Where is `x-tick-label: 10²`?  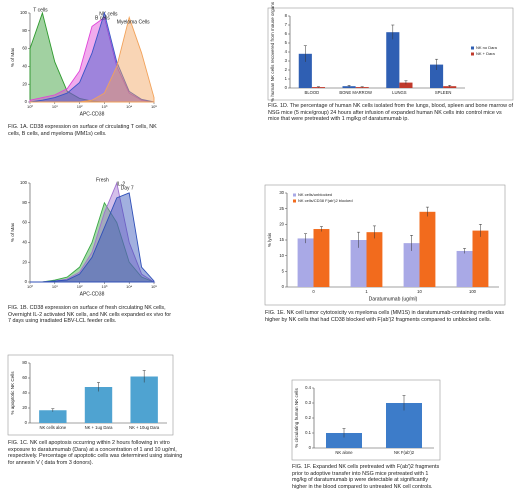
x-tick-label: 10² is located at coordinates (80, 106).